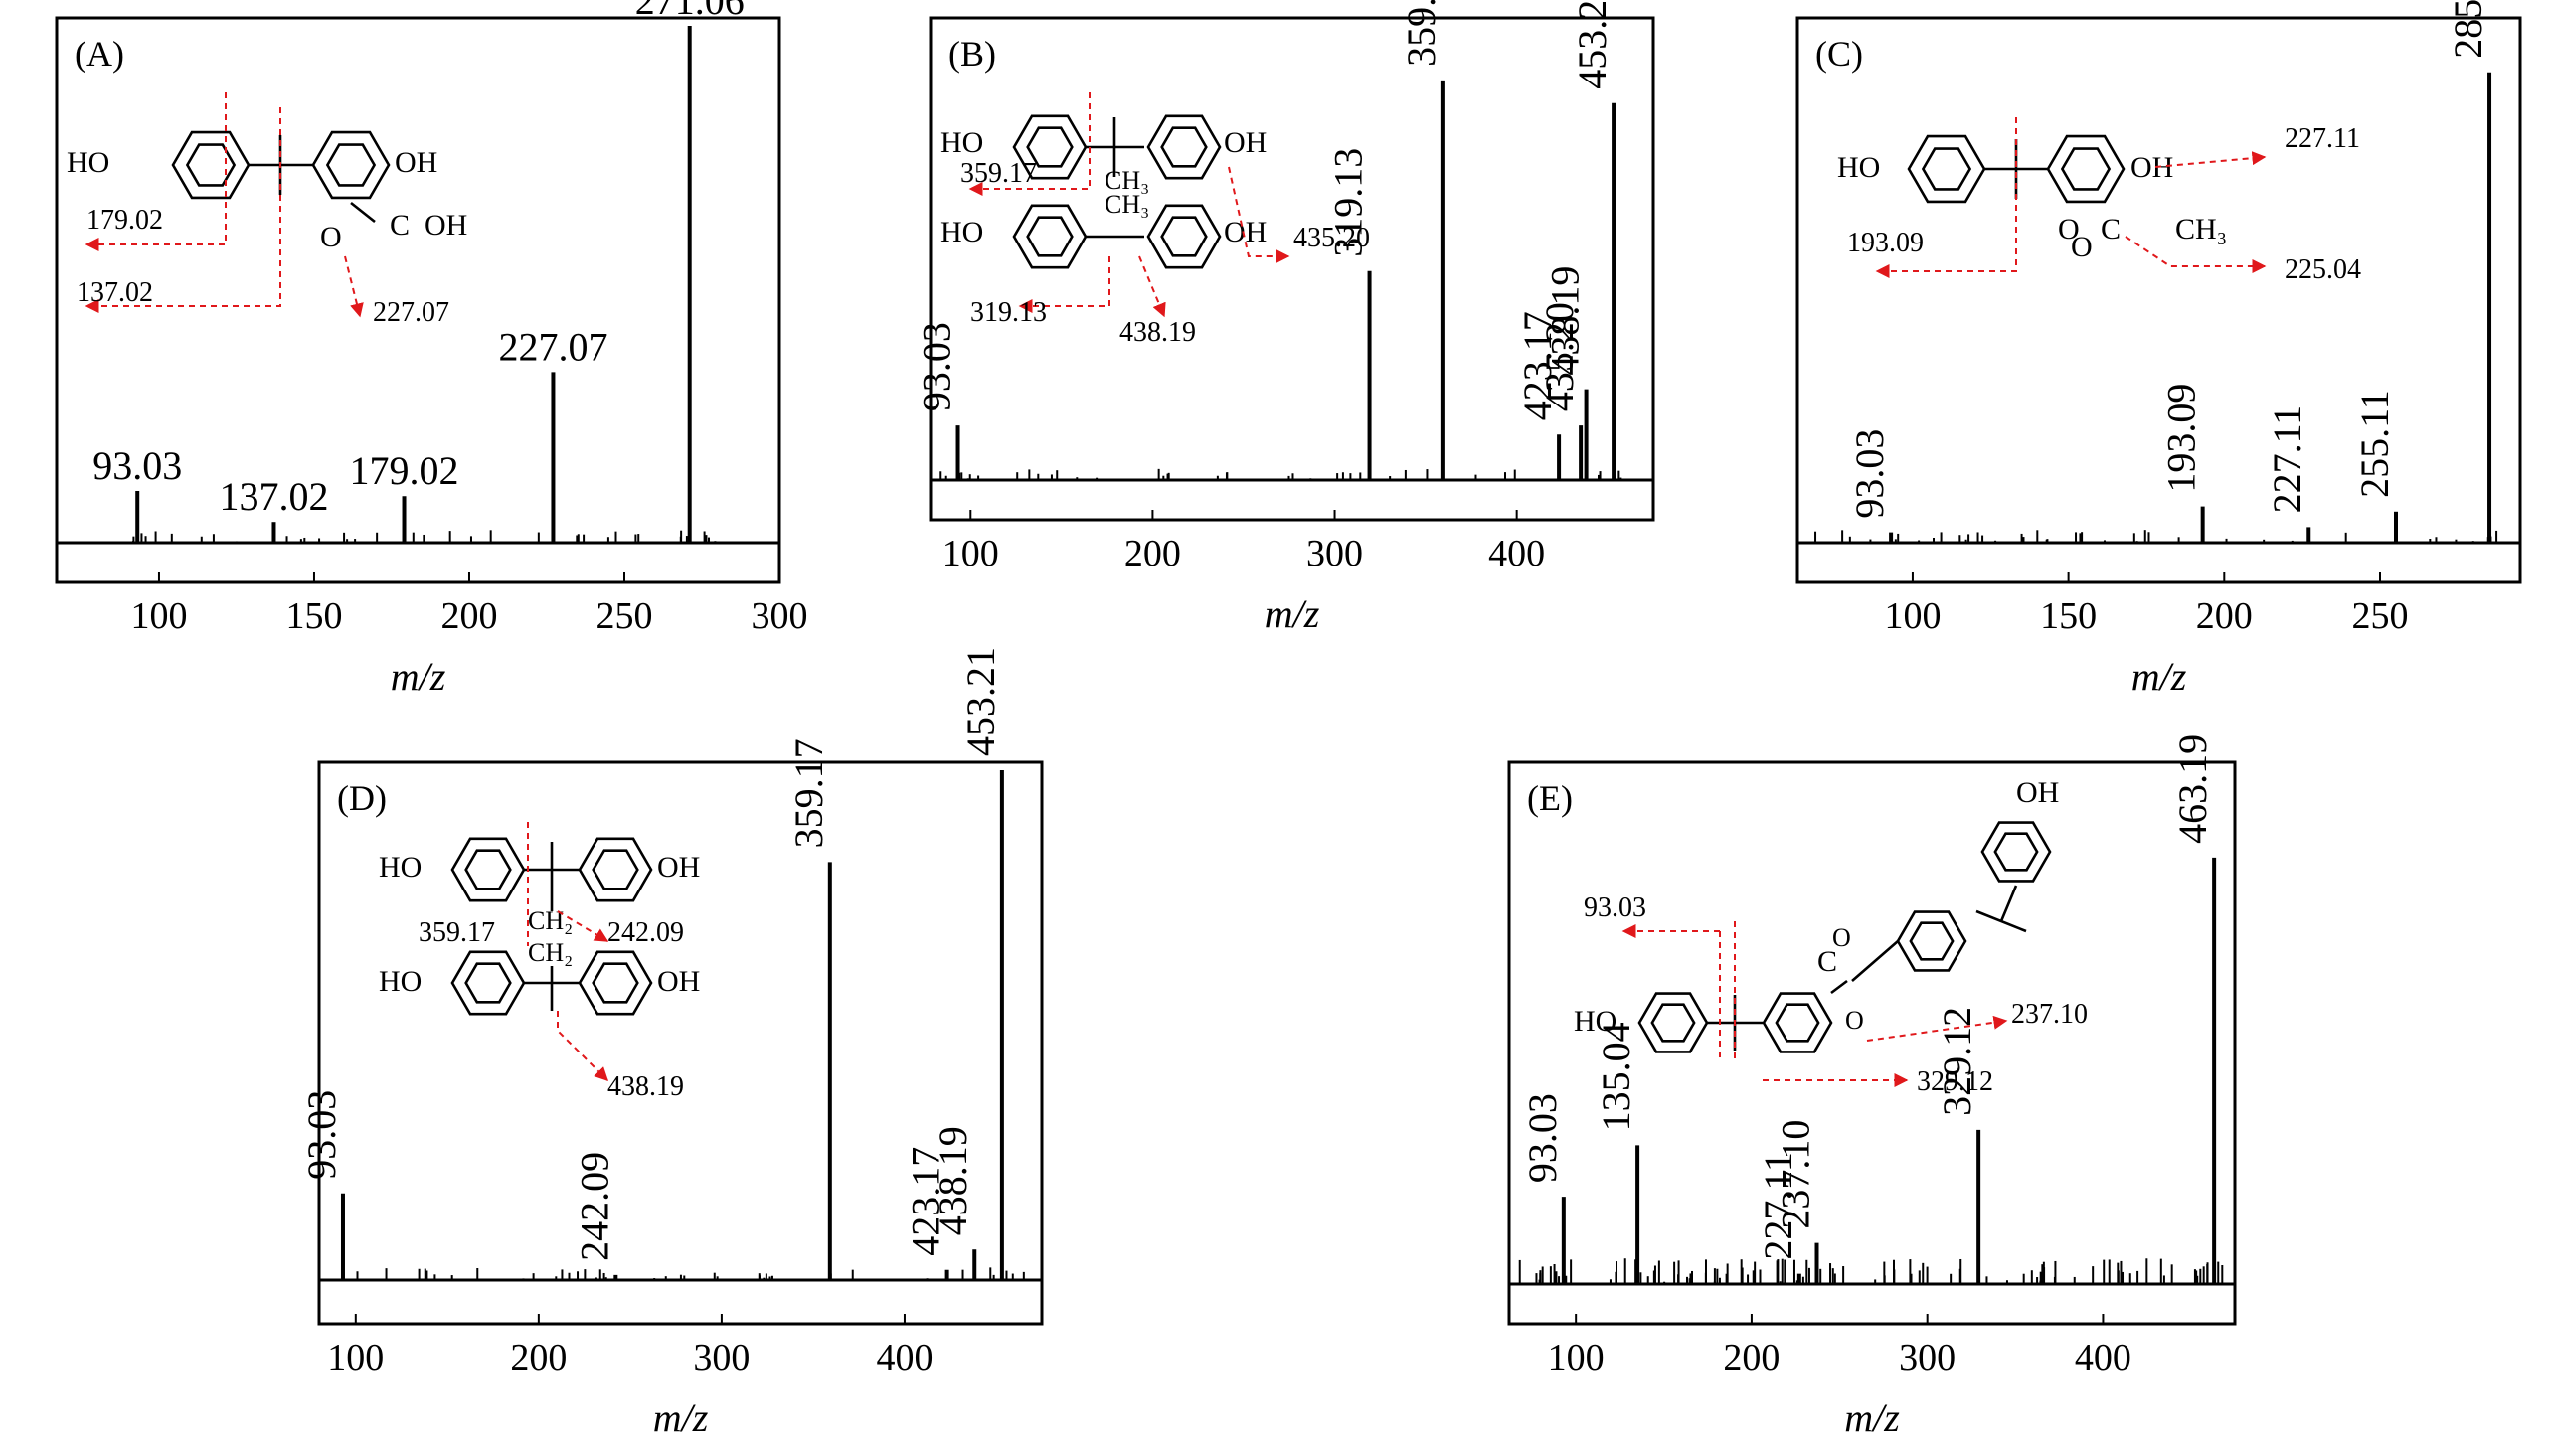 The width and height of the screenshot is (2552, 1456). I want to click on peak-label: 435.20, so click(1560, 356).